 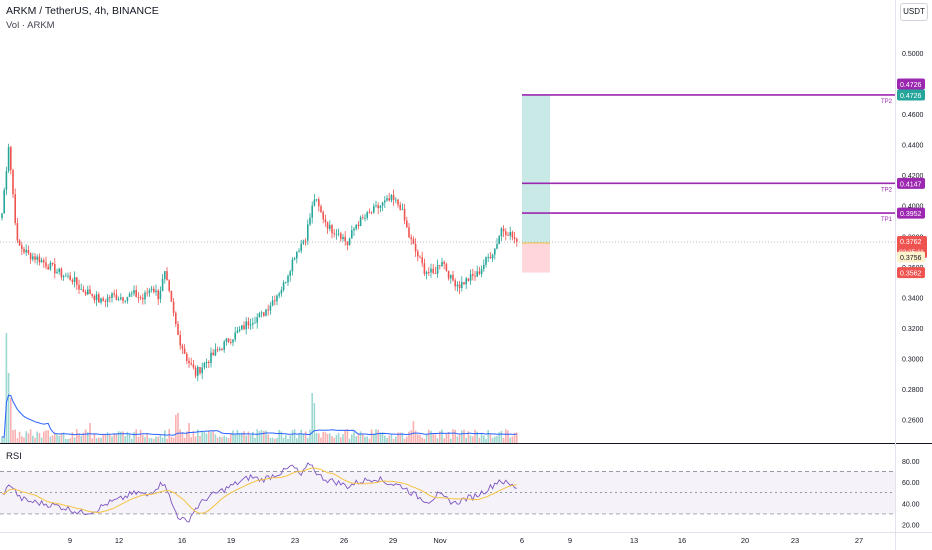 What do you see at coordinates (440, 540) in the screenshot?
I see `time-tick-label: Nov` at bounding box center [440, 540].